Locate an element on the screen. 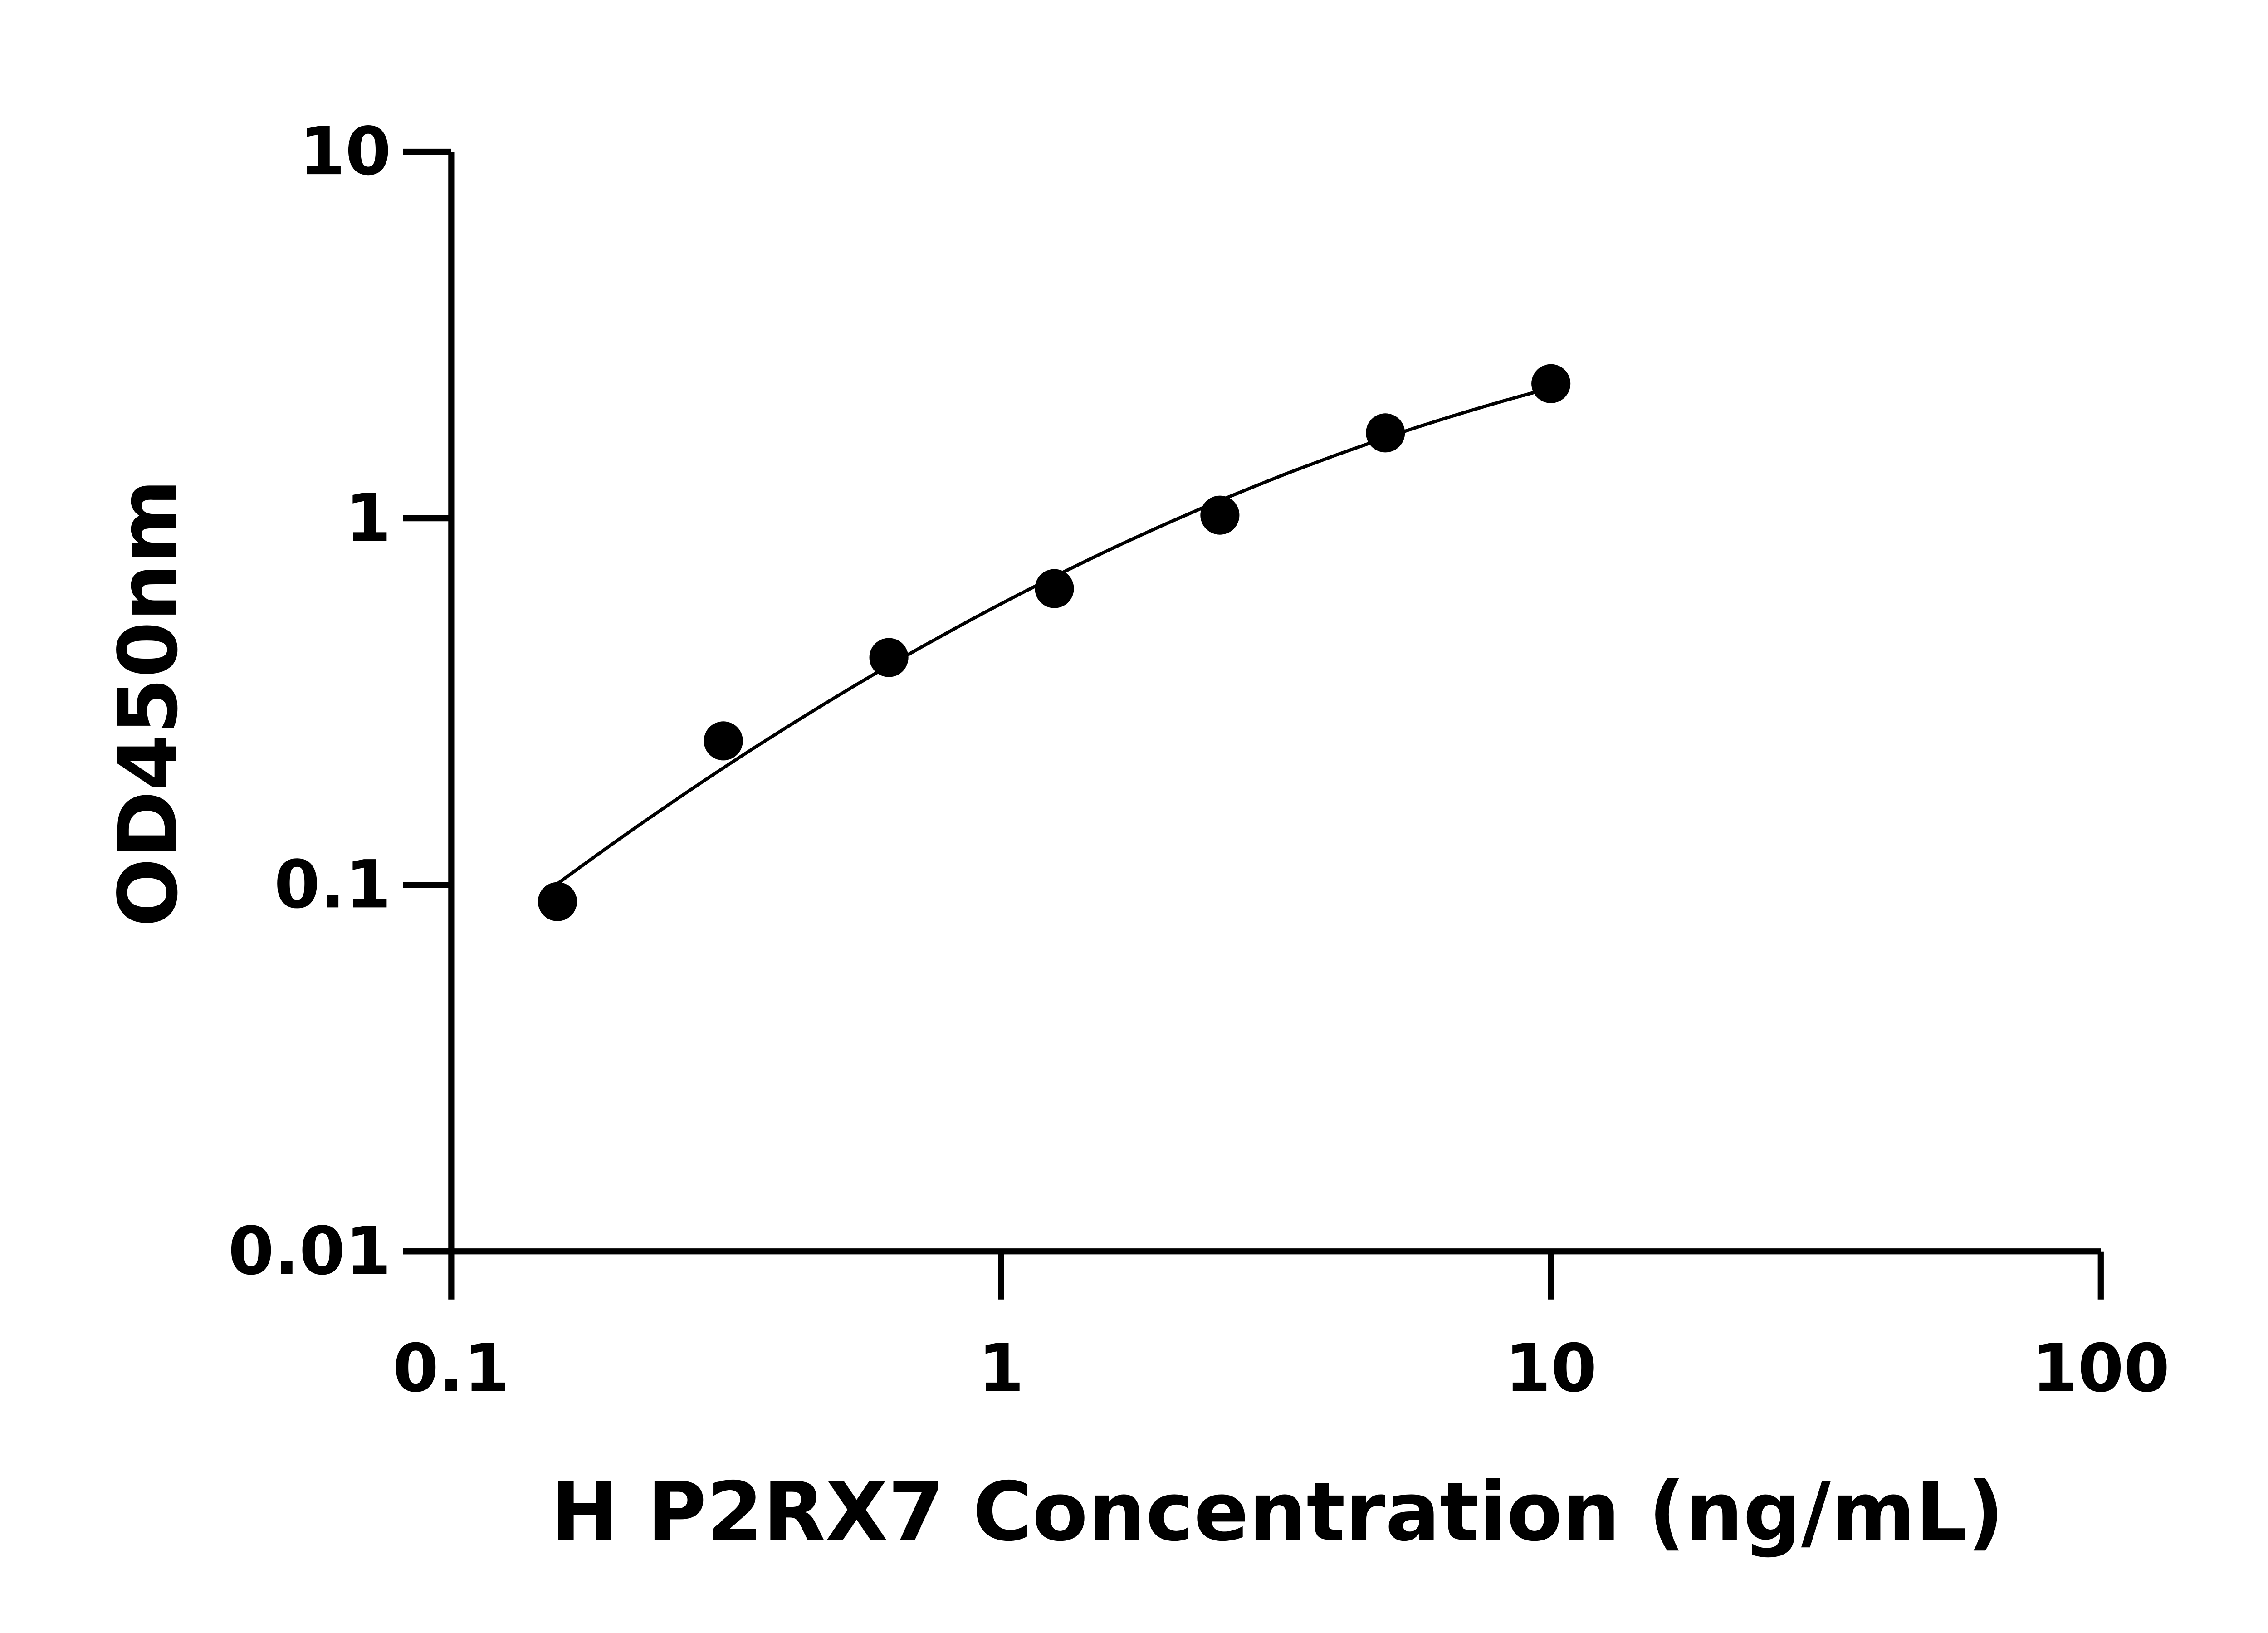 The width and height of the screenshot is (2268, 1633). x-axis-label: H P2RX7 Concentration (ng/mL) is located at coordinates (1278, 1512).